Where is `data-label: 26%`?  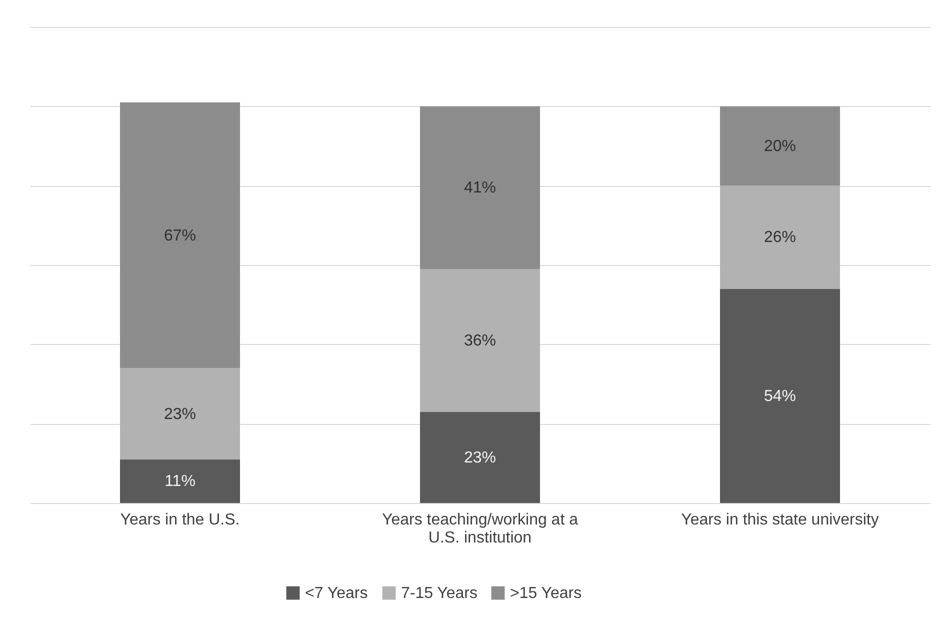
data-label: 26% is located at coordinates (780, 237).